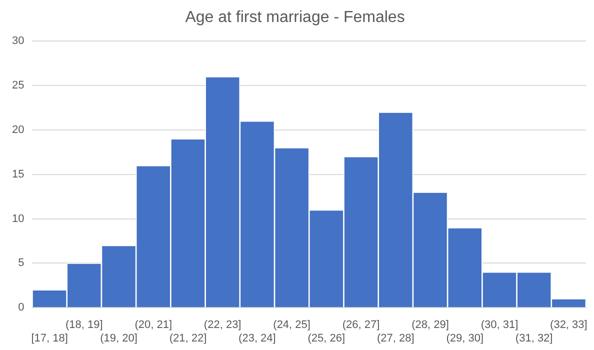 Image resolution: width=594 pixels, height=350 pixels. What do you see at coordinates (534, 338) in the screenshot?
I see `x-tick-label: (31, 32]` at bounding box center [534, 338].